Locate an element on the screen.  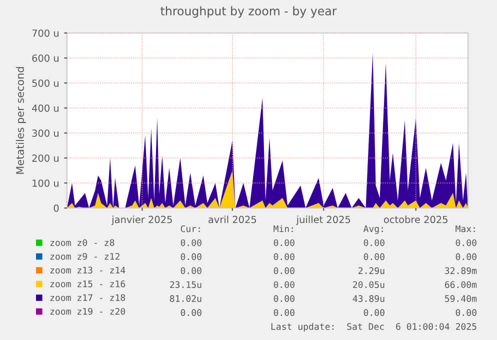
text: Last update: Sat Dec 6 01:00:04 2025 is located at coordinates (373, 327).